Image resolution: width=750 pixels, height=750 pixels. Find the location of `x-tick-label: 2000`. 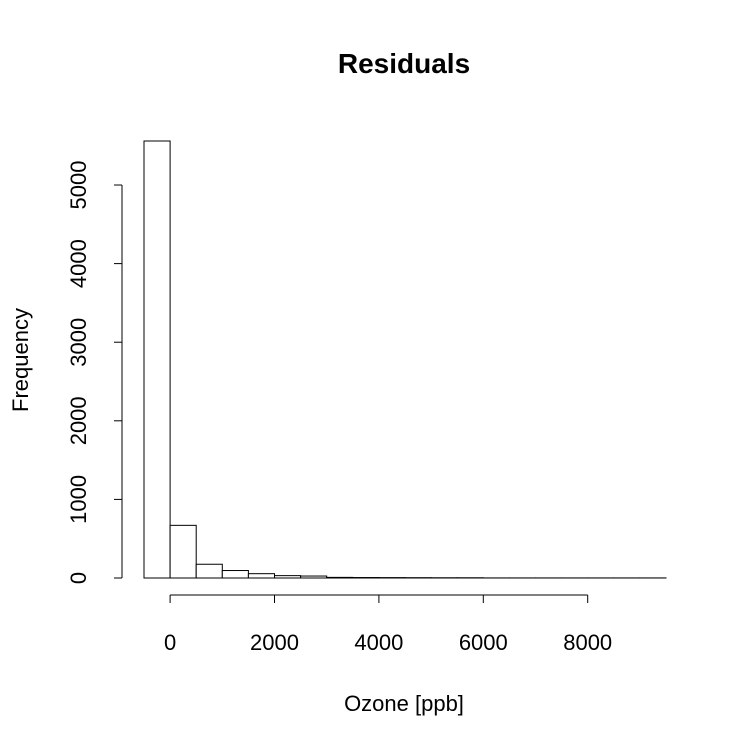

x-tick-label: 2000 is located at coordinates (274, 642).